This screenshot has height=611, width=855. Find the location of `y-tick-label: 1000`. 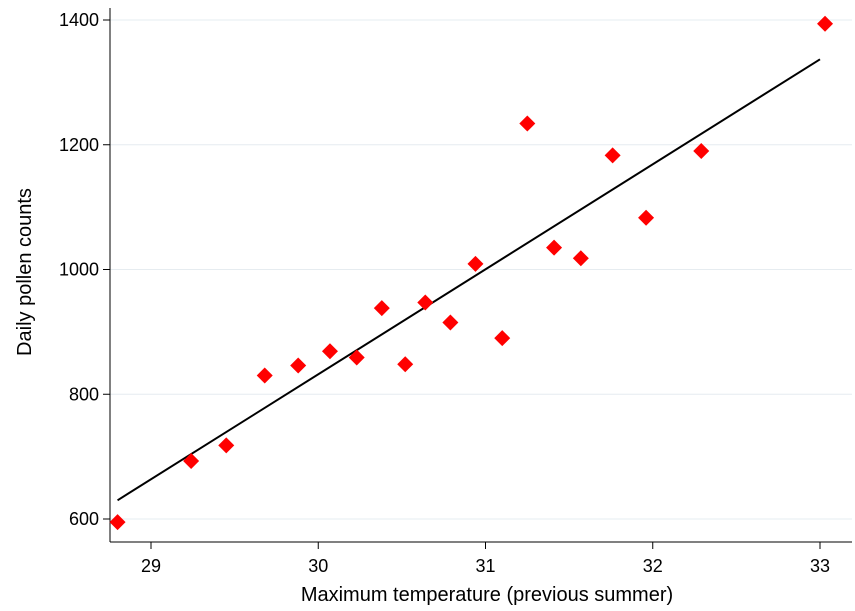

y-tick-label: 1000 is located at coordinates (79, 270).